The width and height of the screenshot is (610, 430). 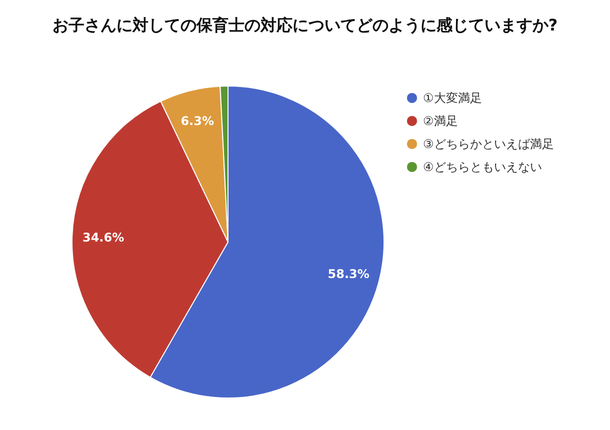 I want to click on legend-label: ④どちらともいえない, so click(x=482, y=167).